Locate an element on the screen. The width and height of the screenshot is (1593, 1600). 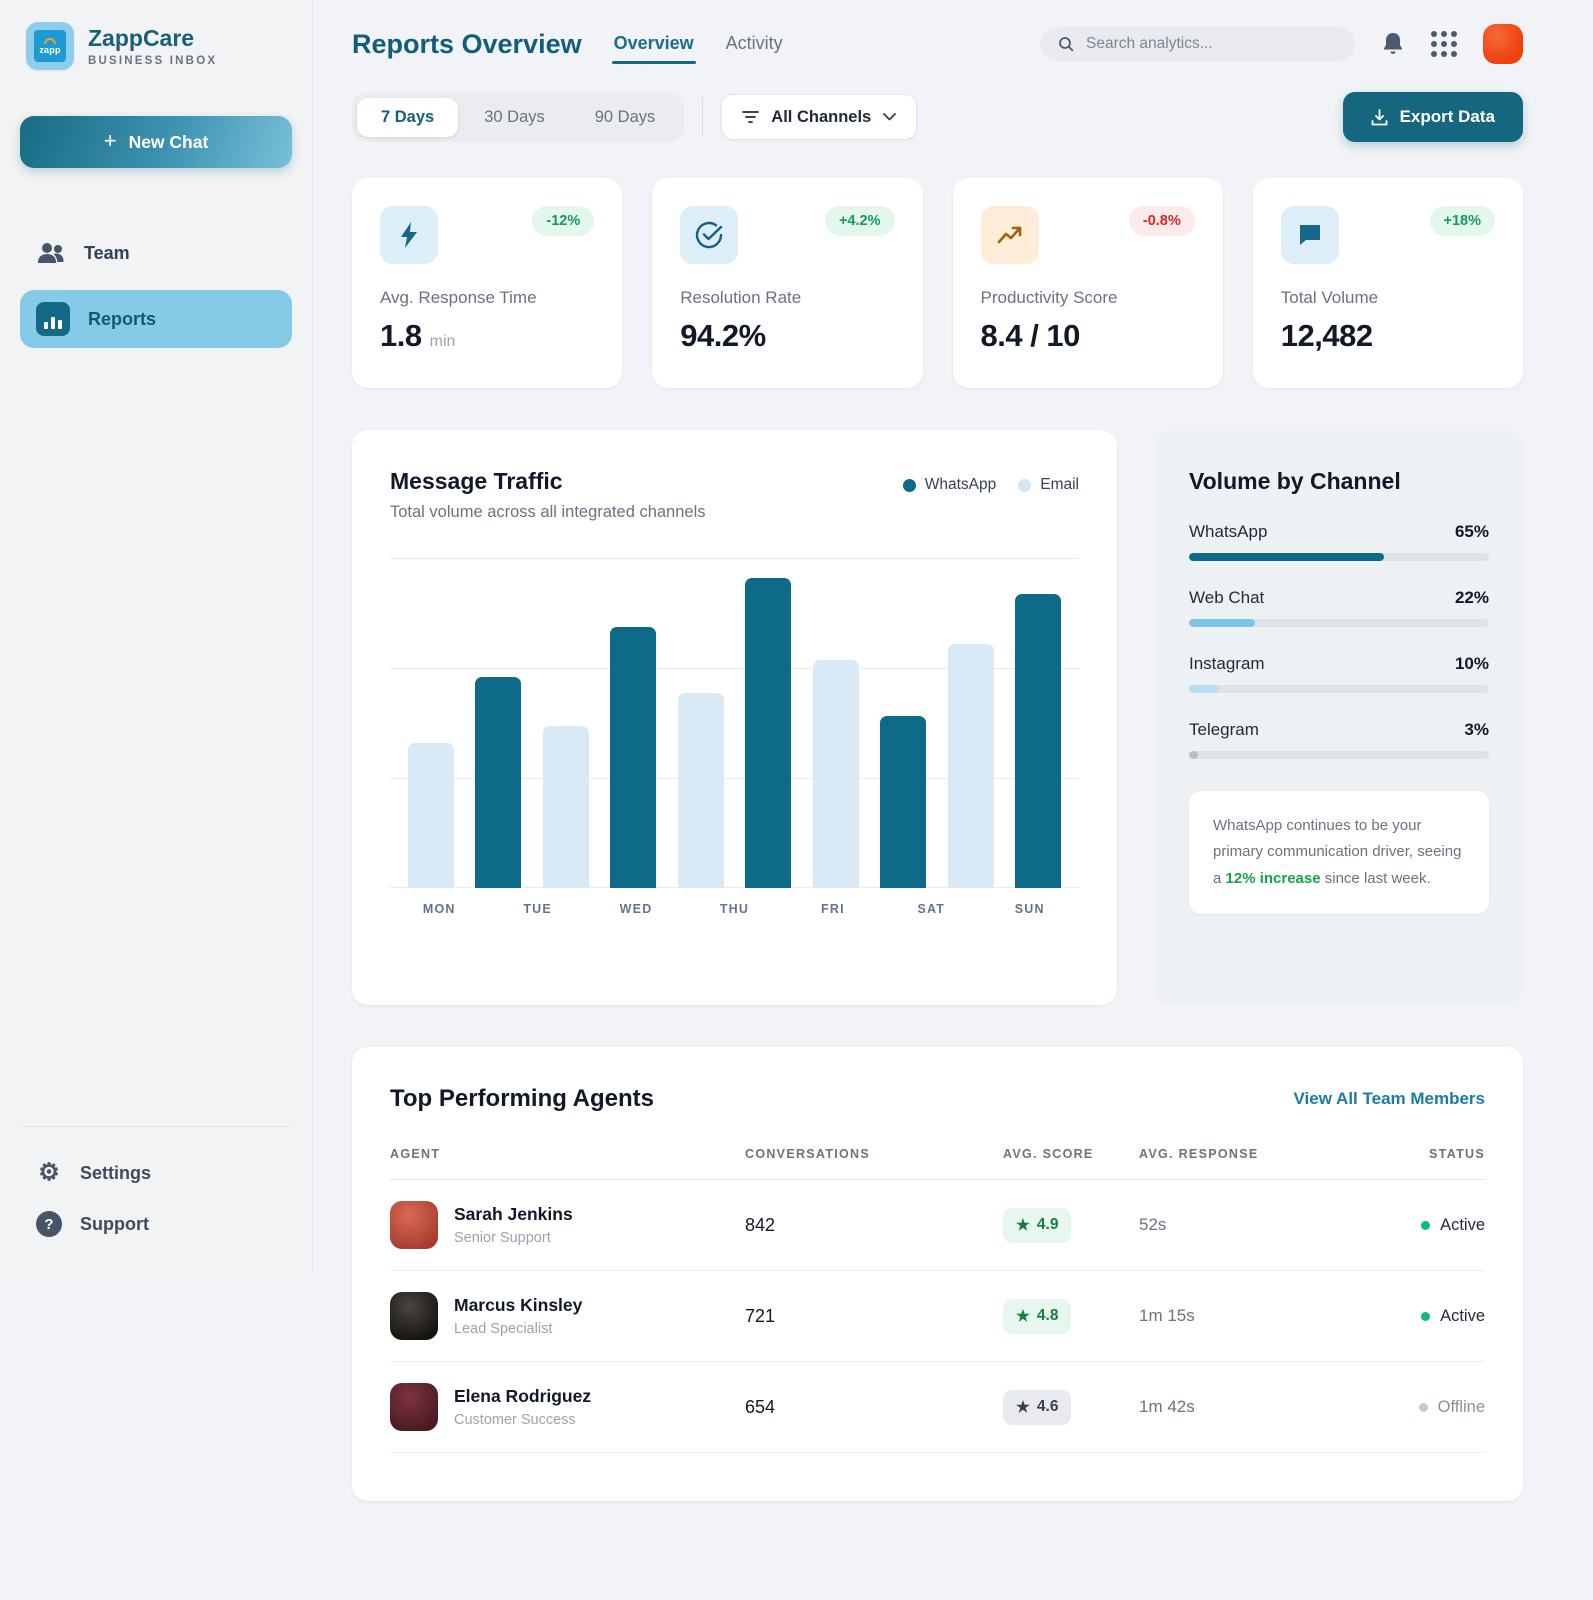
plus-icon: + is located at coordinates (110, 140).